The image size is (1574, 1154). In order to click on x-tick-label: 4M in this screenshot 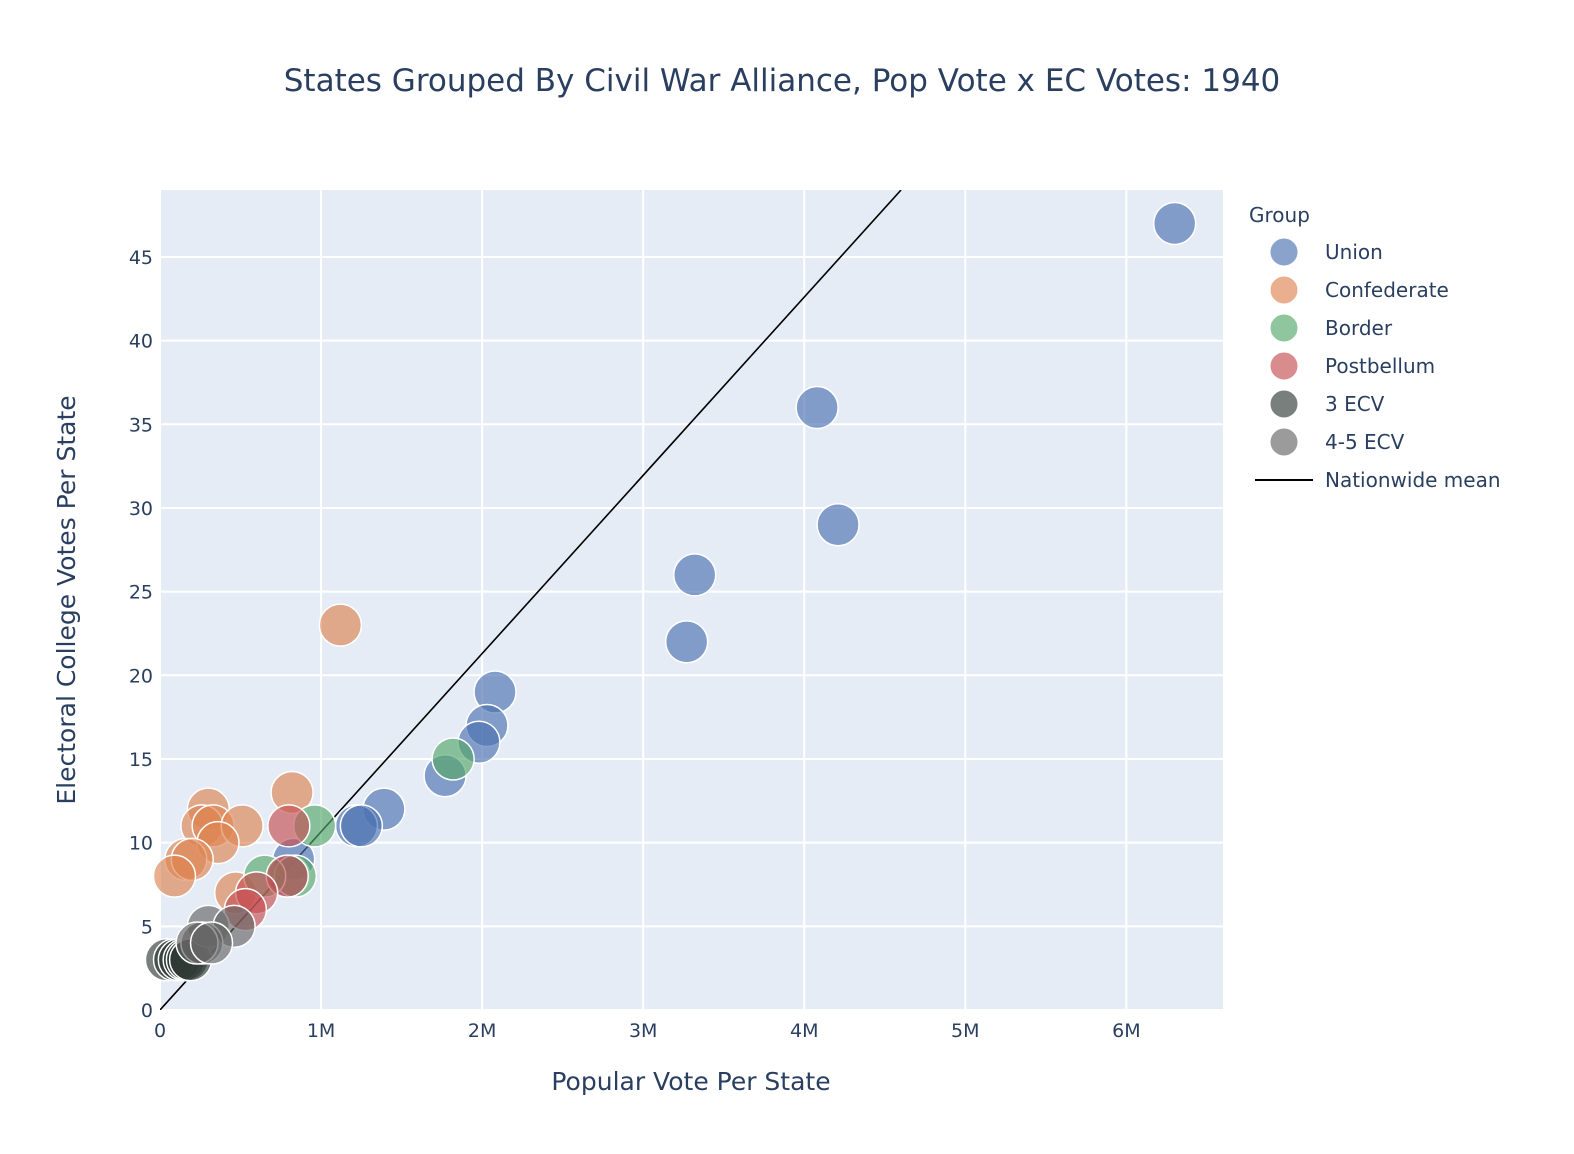, I will do `click(804, 1031)`.